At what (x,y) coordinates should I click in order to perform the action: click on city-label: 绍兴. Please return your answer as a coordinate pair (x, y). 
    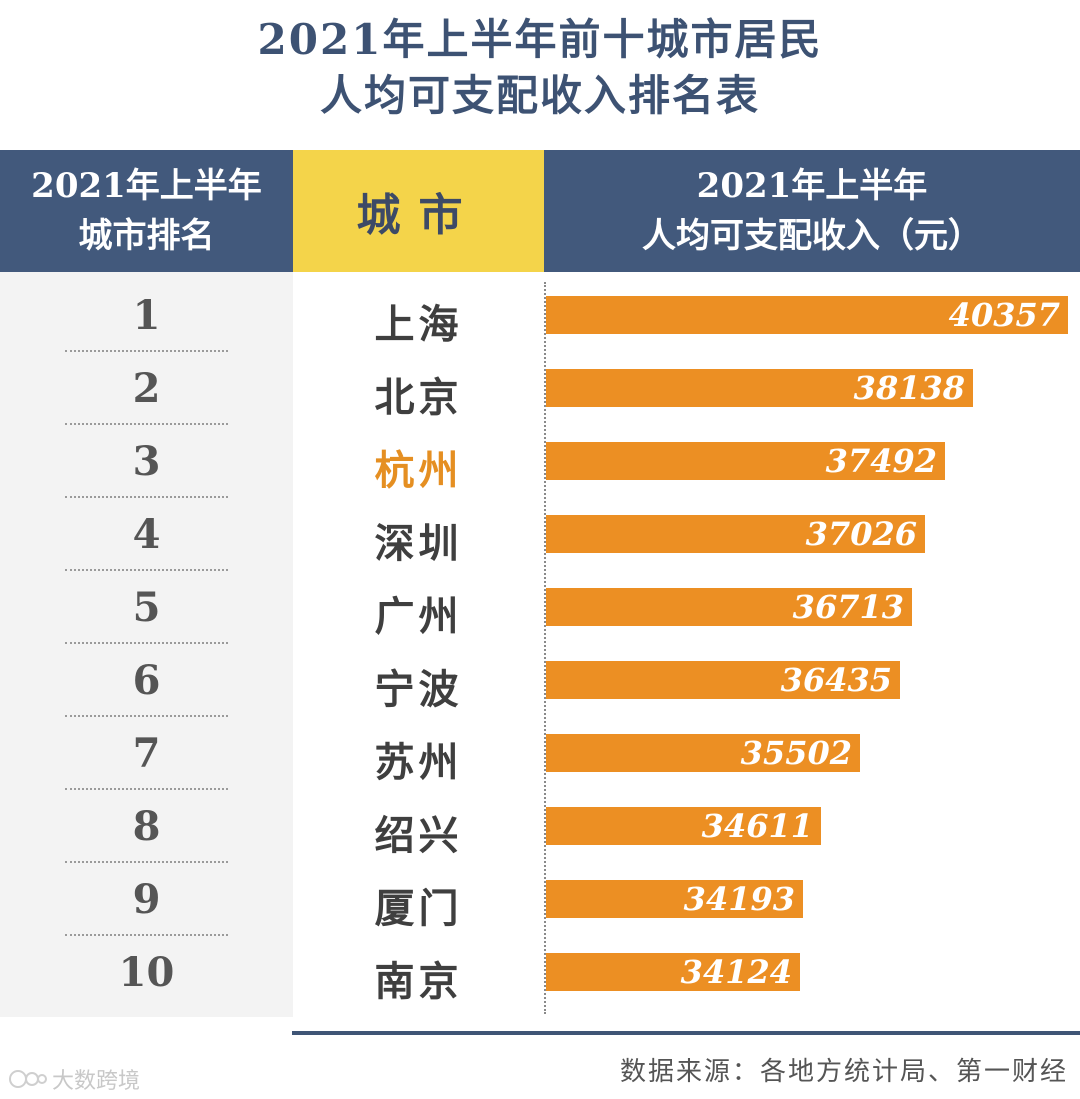
    Looking at the image, I should click on (418, 835).